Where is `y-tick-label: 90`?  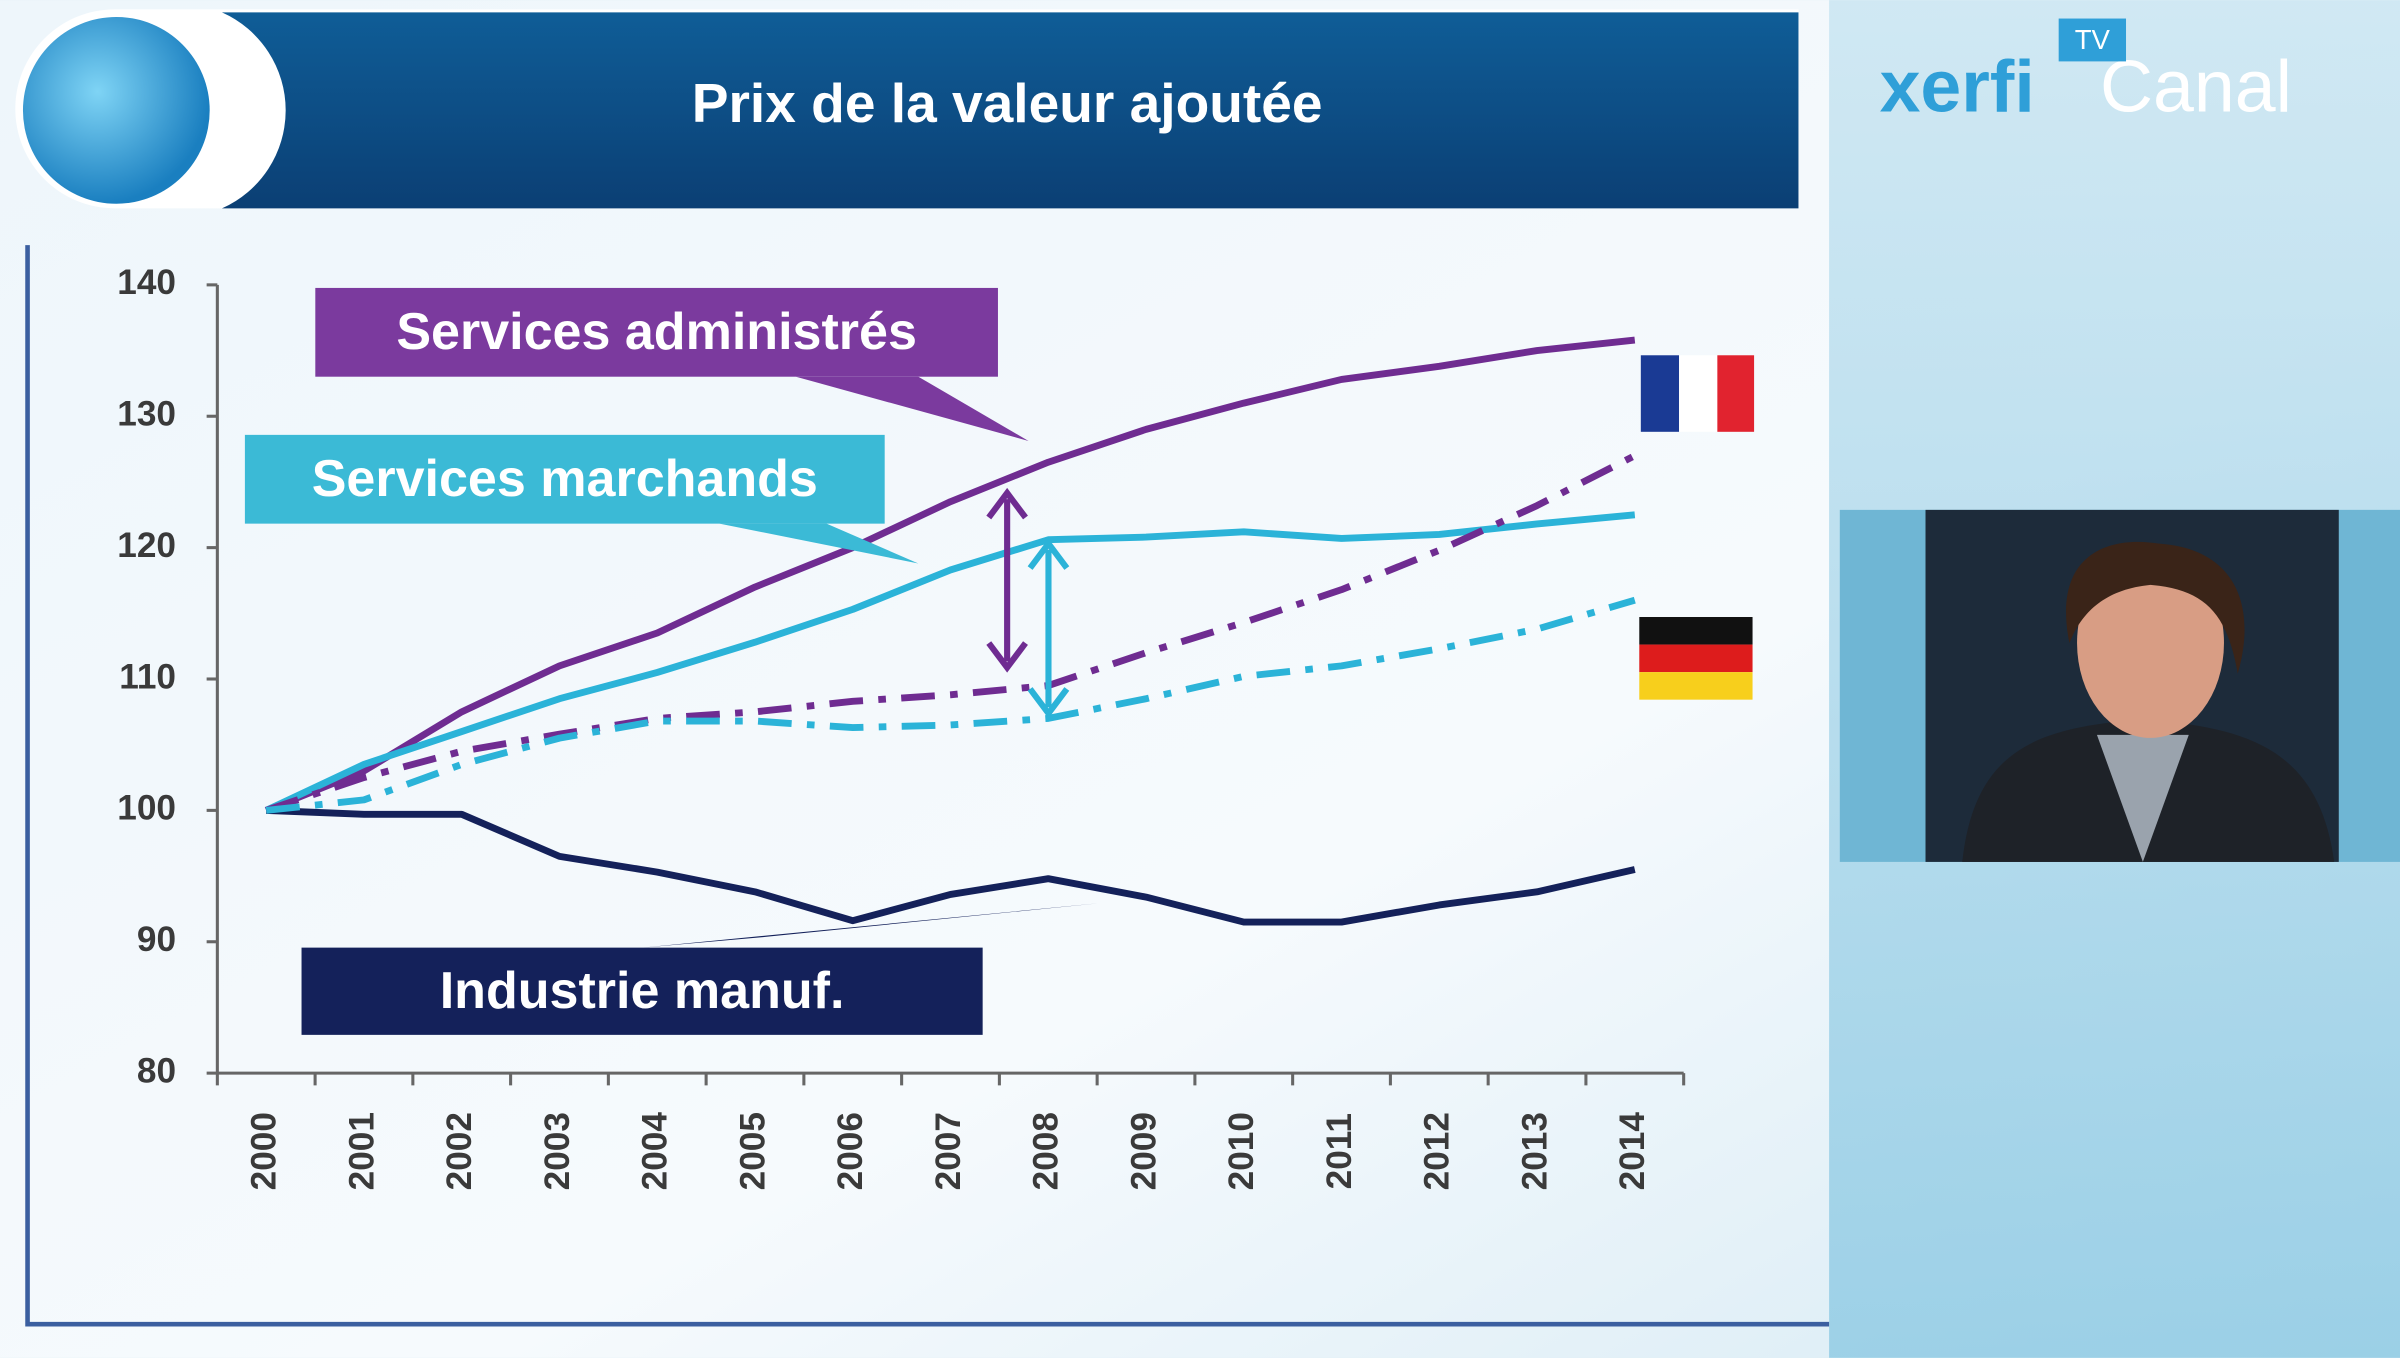 y-tick-label: 90 is located at coordinates (156, 939).